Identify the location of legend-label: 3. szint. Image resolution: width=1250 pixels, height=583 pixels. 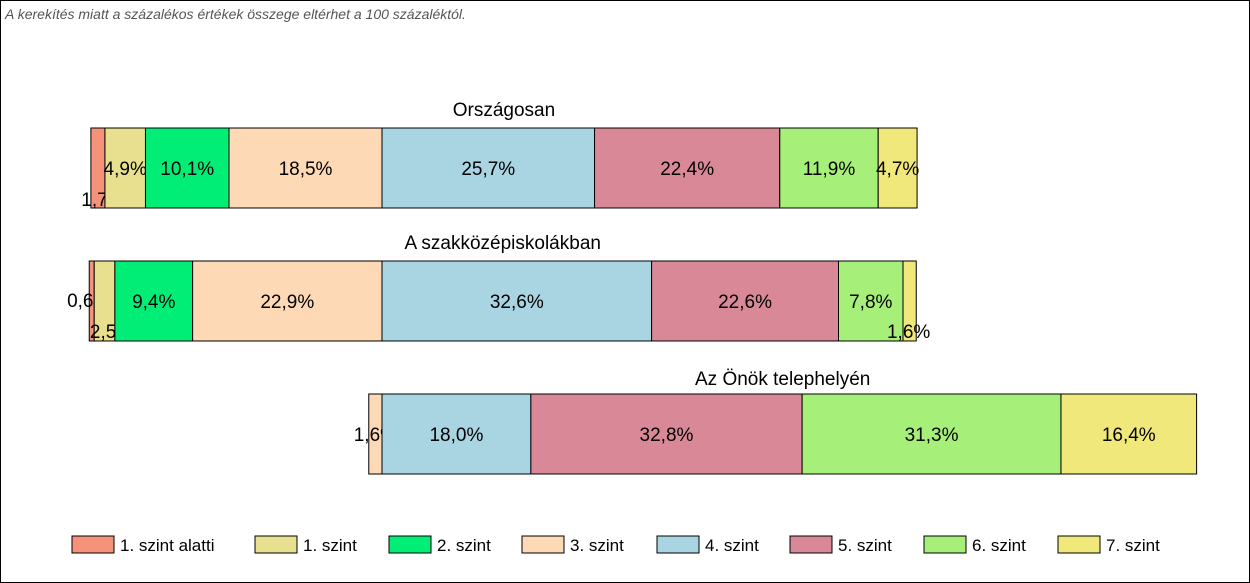
(597, 545).